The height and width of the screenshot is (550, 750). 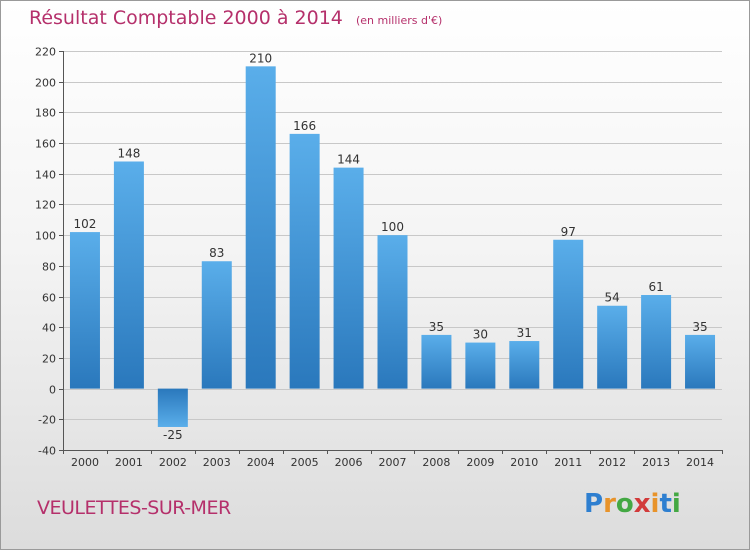 What do you see at coordinates (524, 462) in the screenshot?
I see `x-tick-label: 2010` at bounding box center [524, 462].